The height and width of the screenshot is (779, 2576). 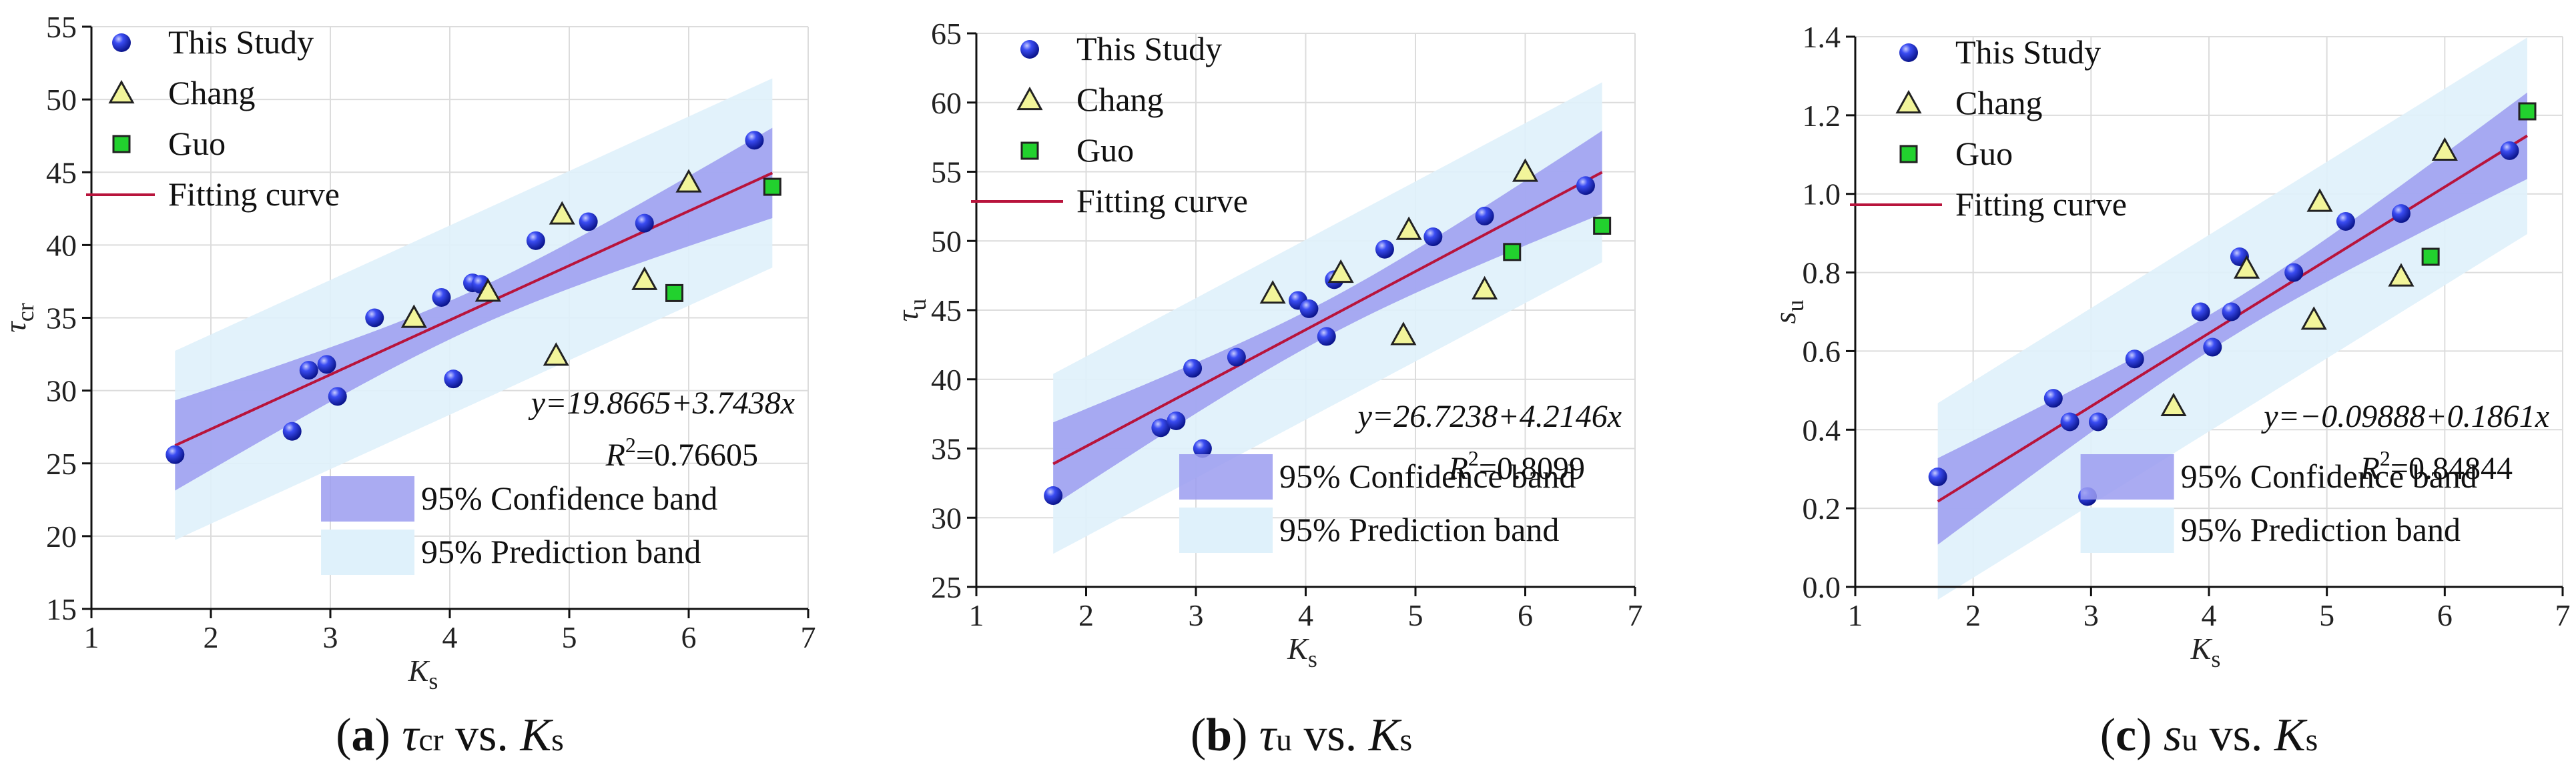 What do you see at coordinates (1822, 116) in the screenshot?
I see `y-tick-label: 1.2` at bounding box center [1822, 116].